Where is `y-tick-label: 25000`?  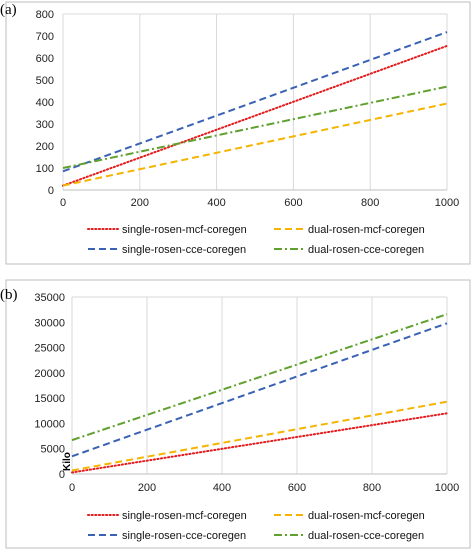 y-tick-label: 25000 is located at coordinates (49, 349).